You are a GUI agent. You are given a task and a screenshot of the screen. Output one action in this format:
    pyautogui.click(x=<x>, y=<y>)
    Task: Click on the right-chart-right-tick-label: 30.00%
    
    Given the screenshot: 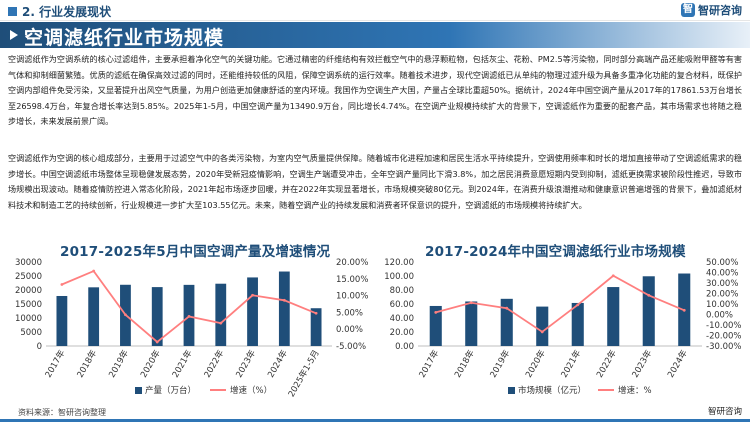 What is the action you would take?
    pyautogui.click(x=722, y=284)
    